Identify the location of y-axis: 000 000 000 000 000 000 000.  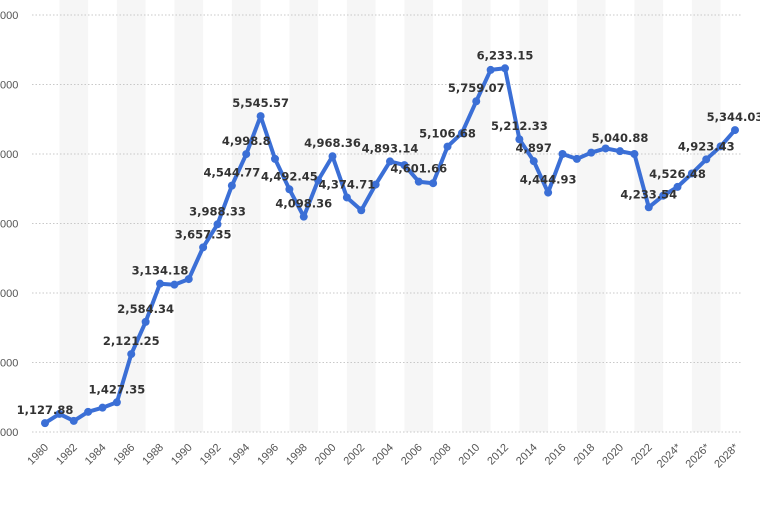
(9, 224).